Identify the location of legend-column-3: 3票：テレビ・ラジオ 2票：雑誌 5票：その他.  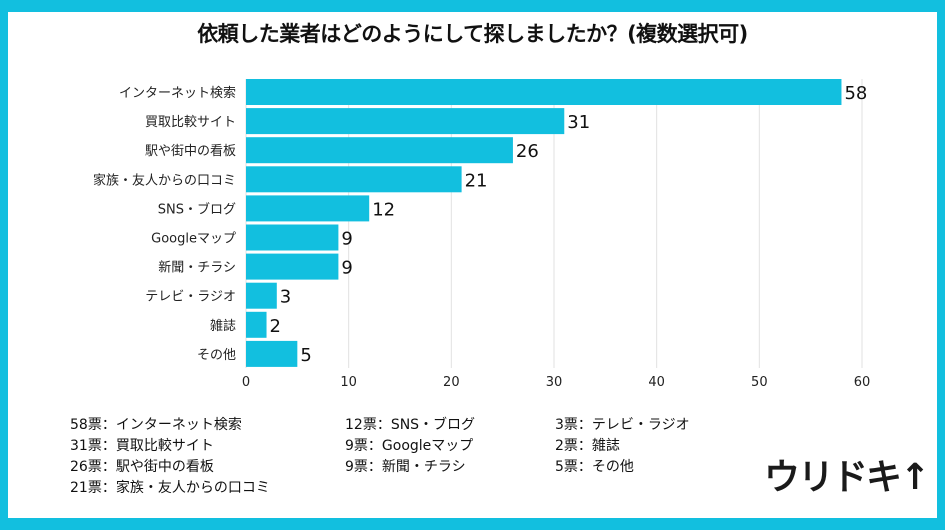
(622, 446).